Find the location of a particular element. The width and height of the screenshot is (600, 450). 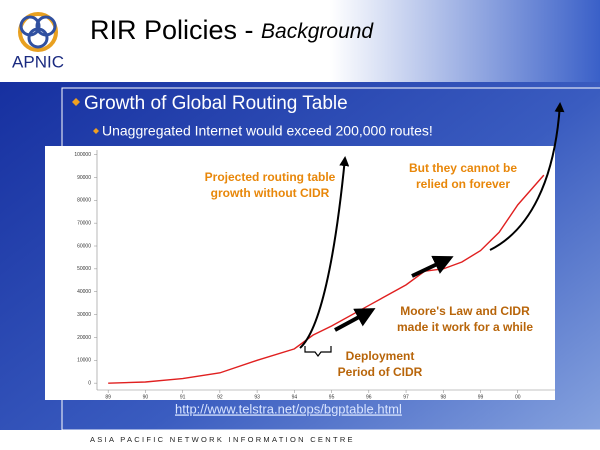

projection-arrow is located at coordinates (324, 252).